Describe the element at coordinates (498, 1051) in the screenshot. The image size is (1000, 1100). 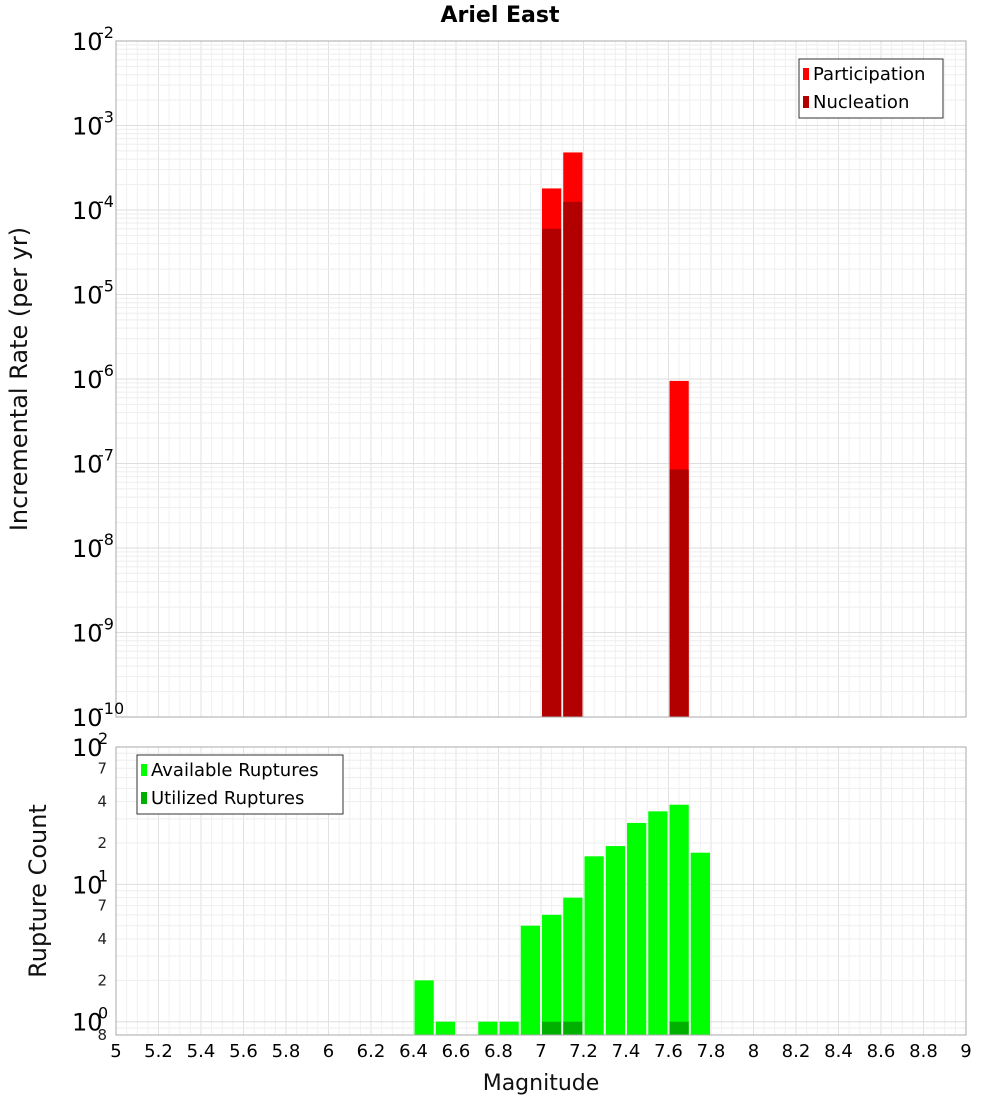
I see `x-tick-label: 6.8` at that location.